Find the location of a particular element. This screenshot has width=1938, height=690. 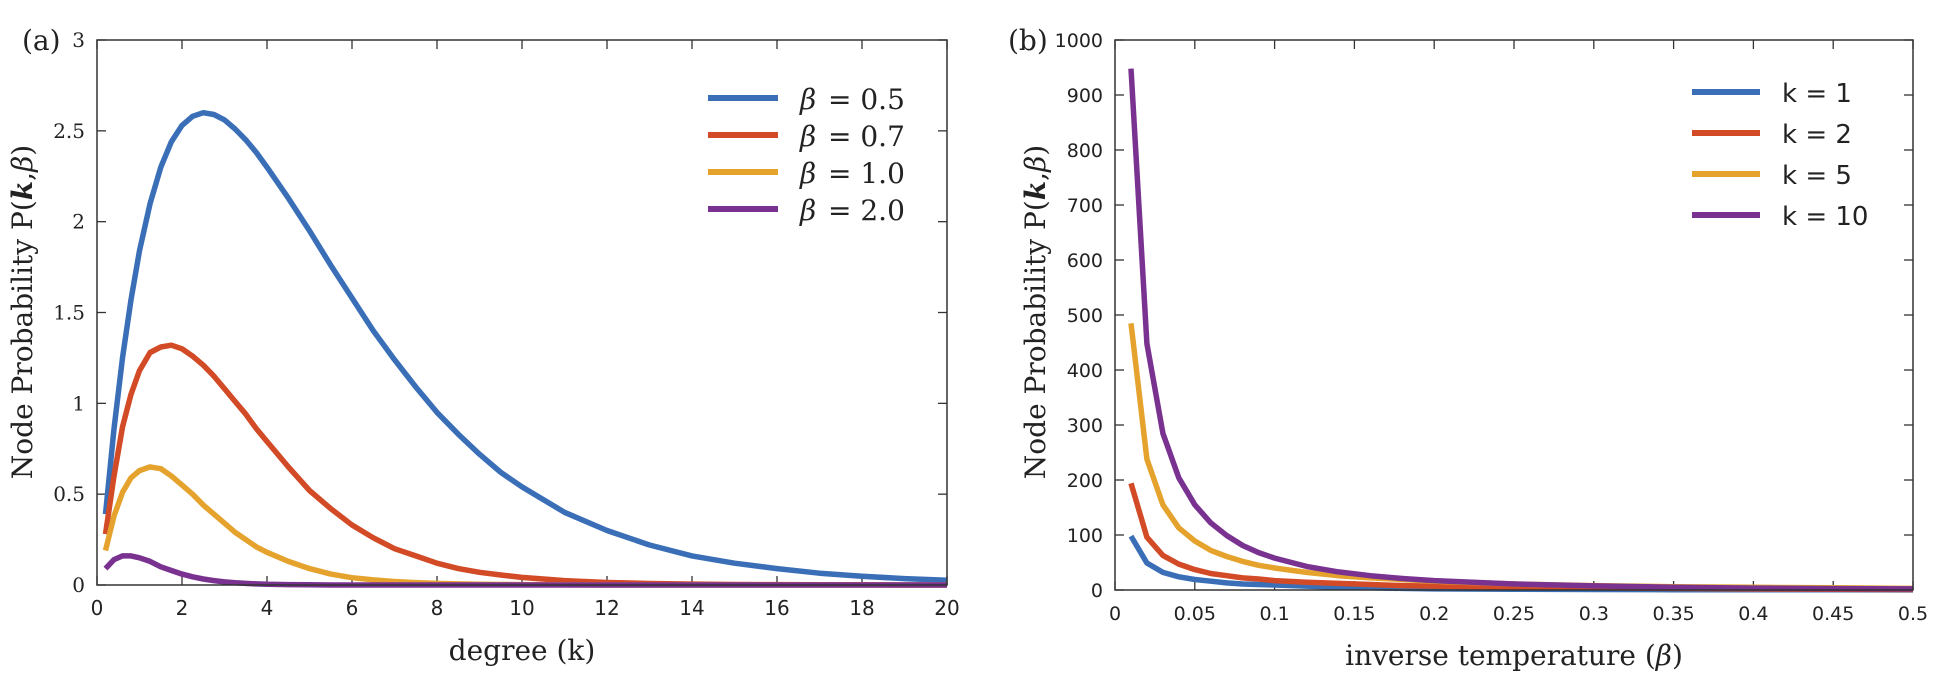

panel-a-x-tick-label: 16 is located at coordinates (776, 608).